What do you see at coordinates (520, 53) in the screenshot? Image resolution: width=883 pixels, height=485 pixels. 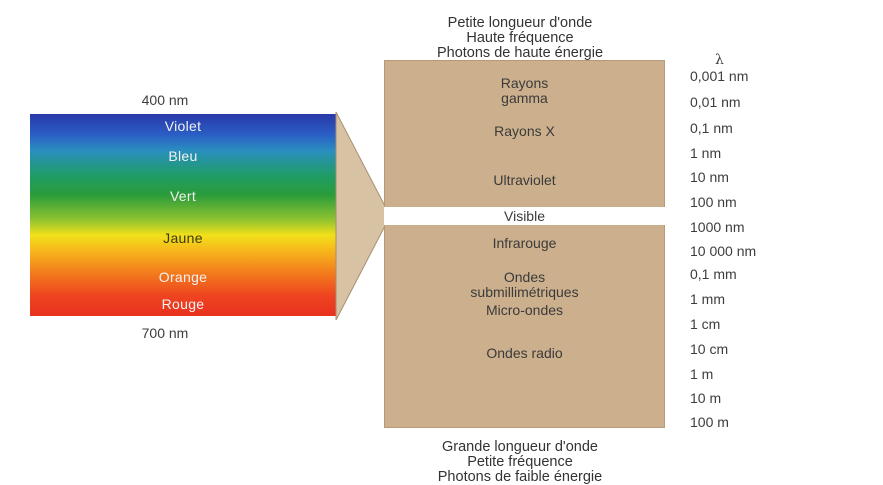 I see `top-caption-line-3: Photons de haute énergie` at bounding box center [520, 53].